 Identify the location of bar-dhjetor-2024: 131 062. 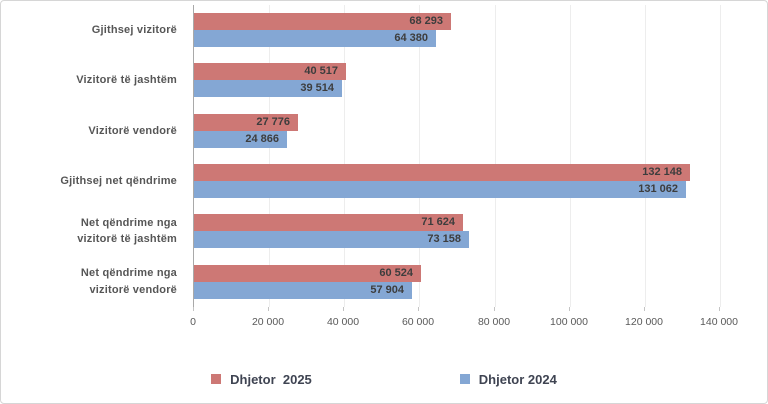
(440, 190).